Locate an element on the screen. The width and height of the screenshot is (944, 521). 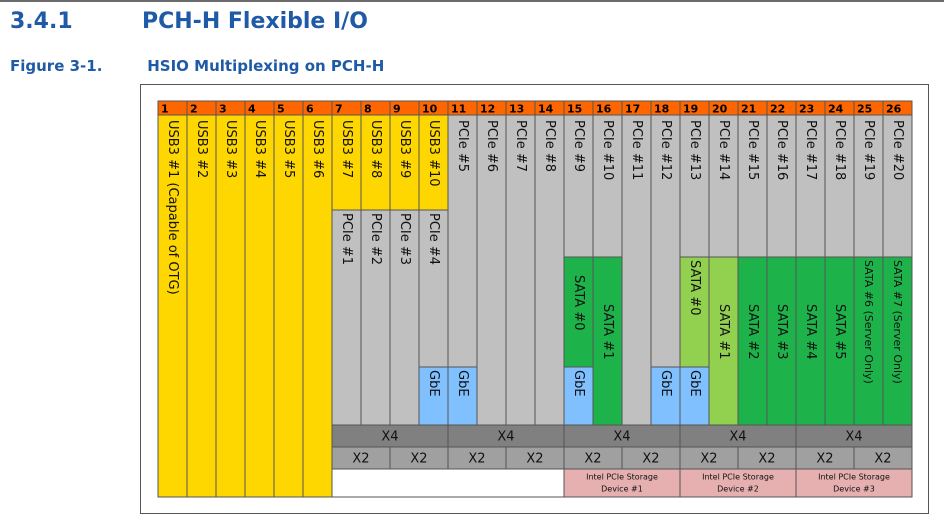
pcie-label: PCIe #7 is located at coordinates (520, 146).